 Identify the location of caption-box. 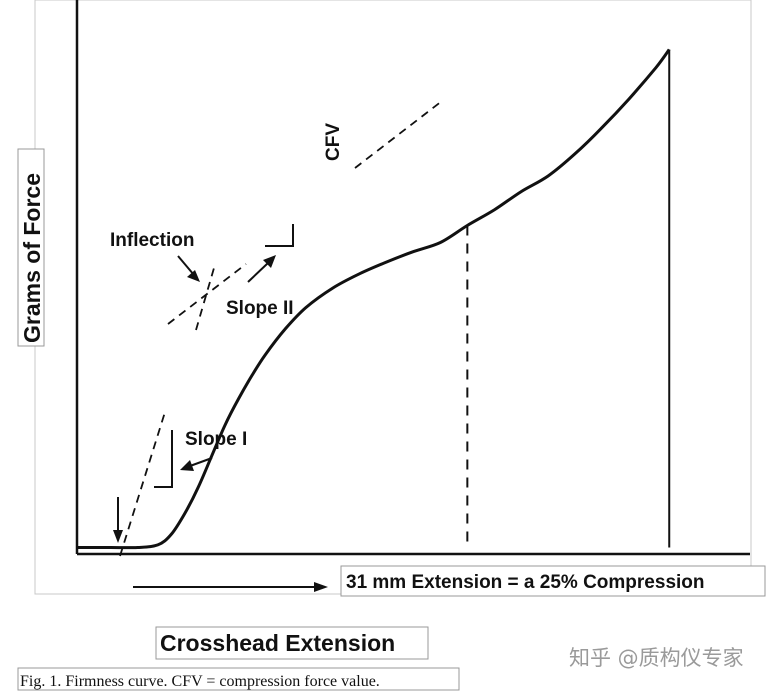
(238, 679).